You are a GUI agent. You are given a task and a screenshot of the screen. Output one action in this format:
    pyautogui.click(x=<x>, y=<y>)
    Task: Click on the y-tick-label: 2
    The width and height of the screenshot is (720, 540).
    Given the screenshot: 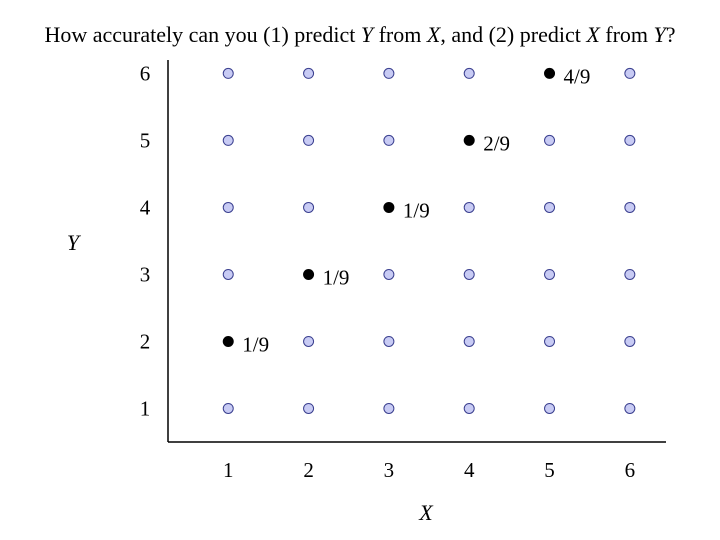 What is the action you would take?
    pyautogui.click(x=145, y=341)
    